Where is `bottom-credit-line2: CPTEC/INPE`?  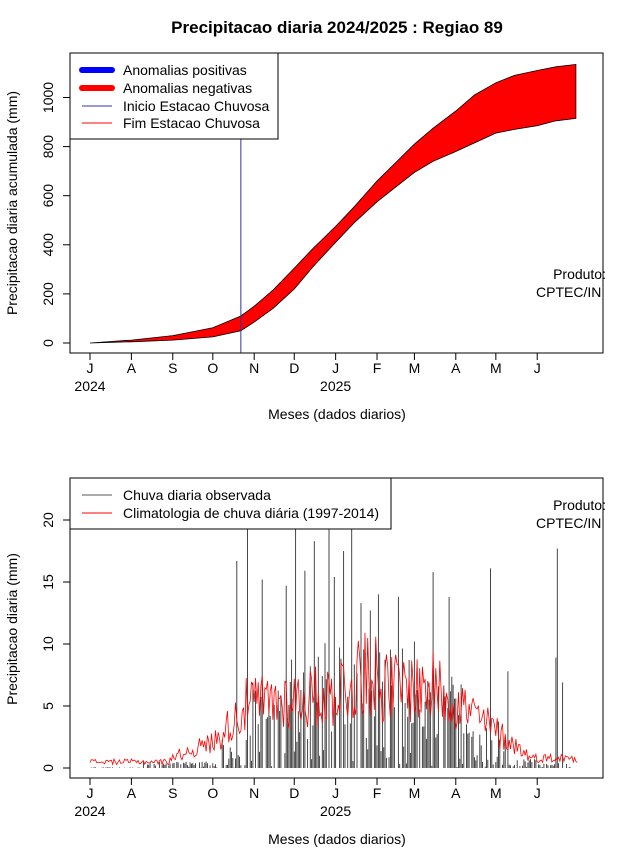 bottom-credit-line2: CPTEC/INPE is located at coordinates (578, 523).